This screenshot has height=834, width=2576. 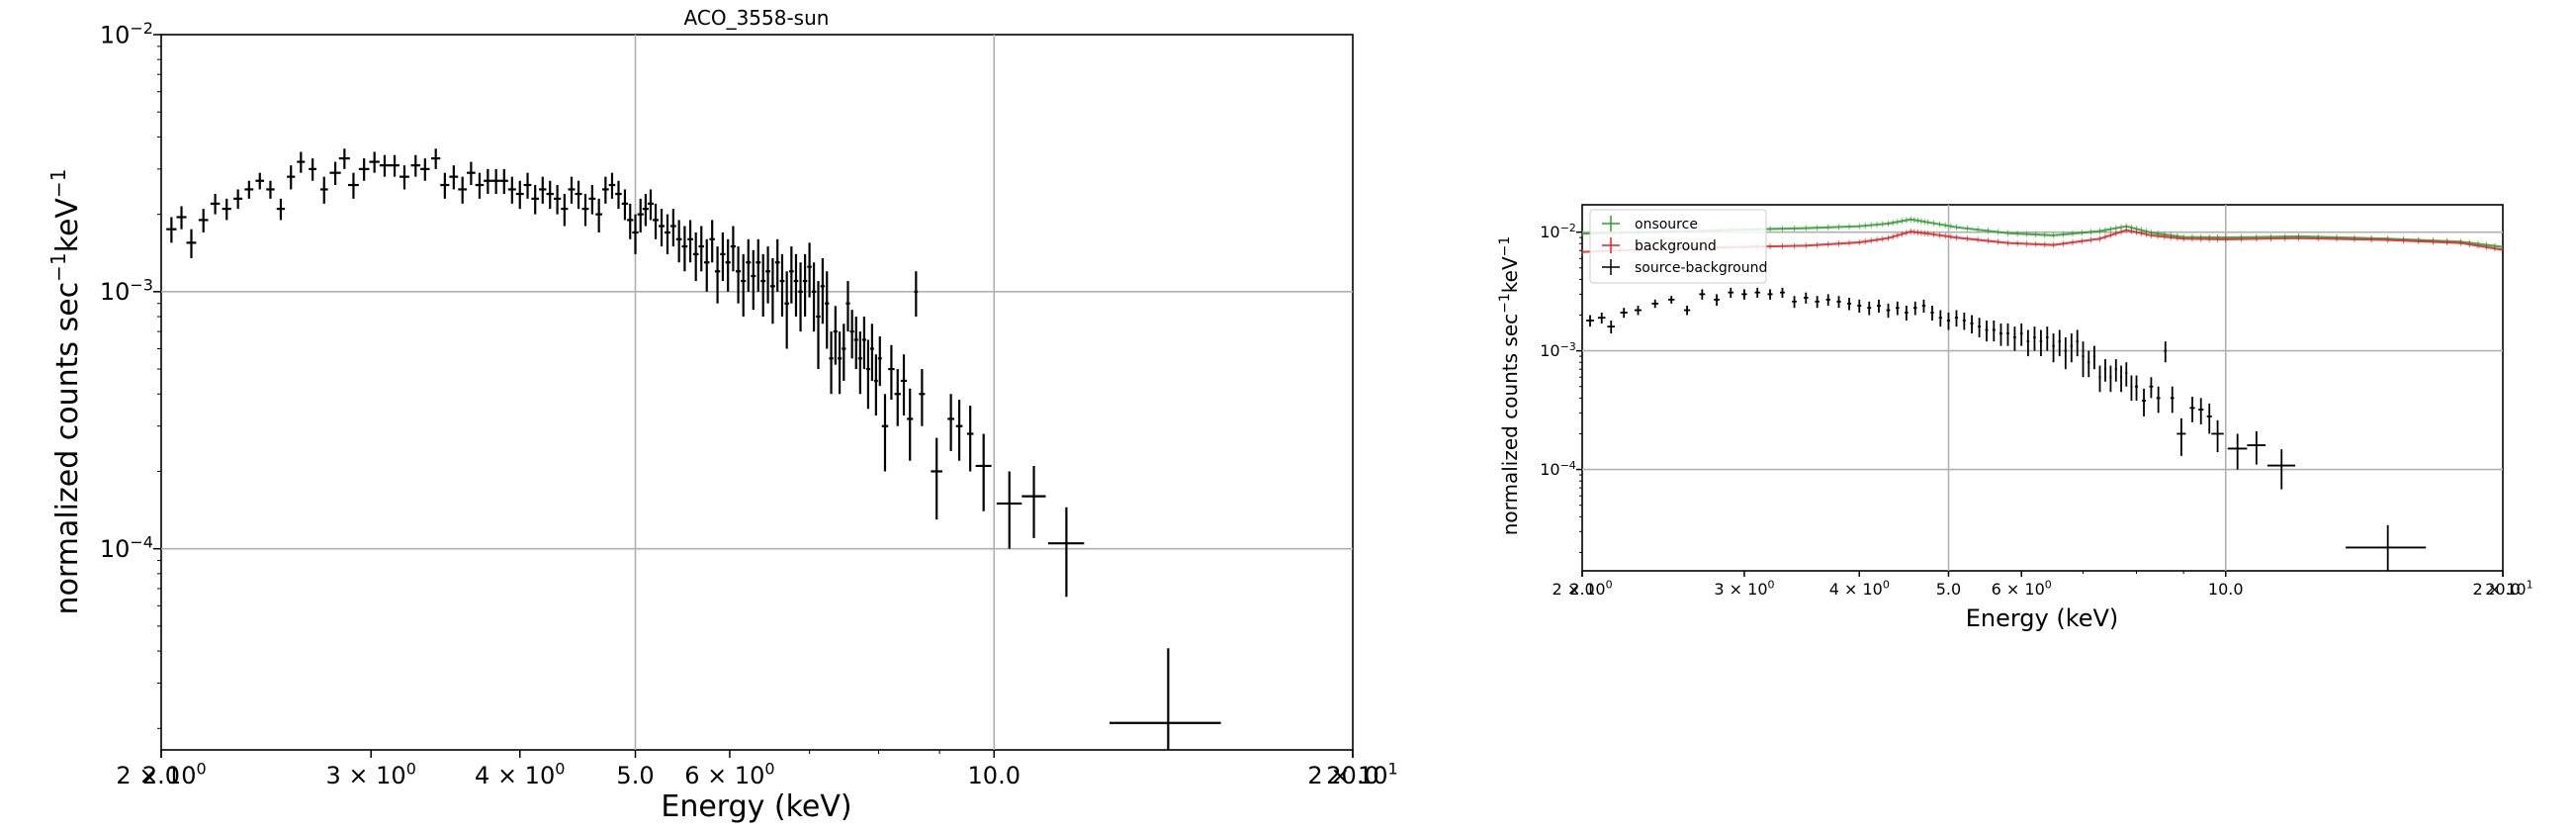 What do you see at coordinates (1609, 585) in the screenshot?
I see `x-tick-exponent: 0` at bounding box center [1609, 585].